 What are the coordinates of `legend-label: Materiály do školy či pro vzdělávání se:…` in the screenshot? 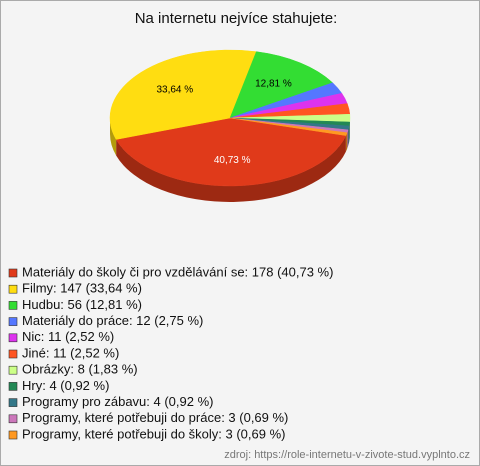 It's located at (177, 271).